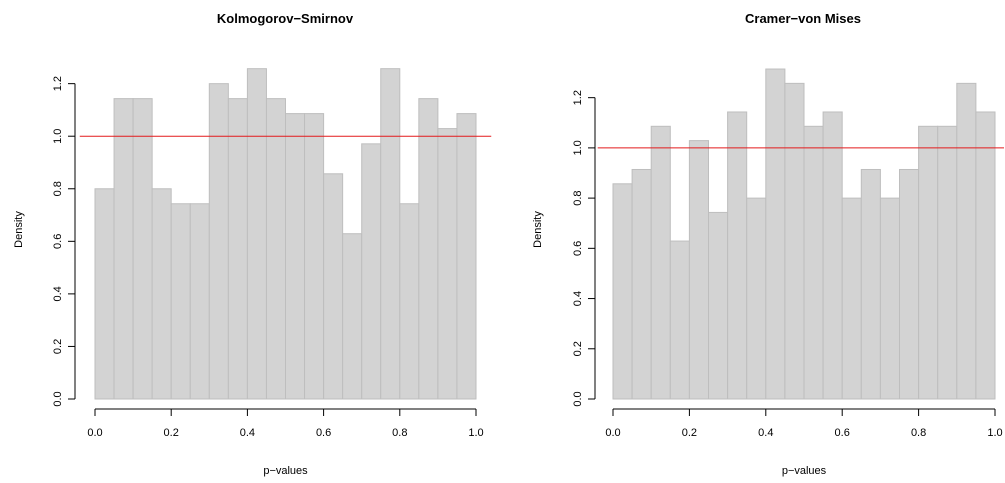 The width and height of the screenshot is (1005, 483). Describe the element at coordinates (58, 136) in the screenshot. I see `panel-1-y-tick-label: 1.0` at that location.